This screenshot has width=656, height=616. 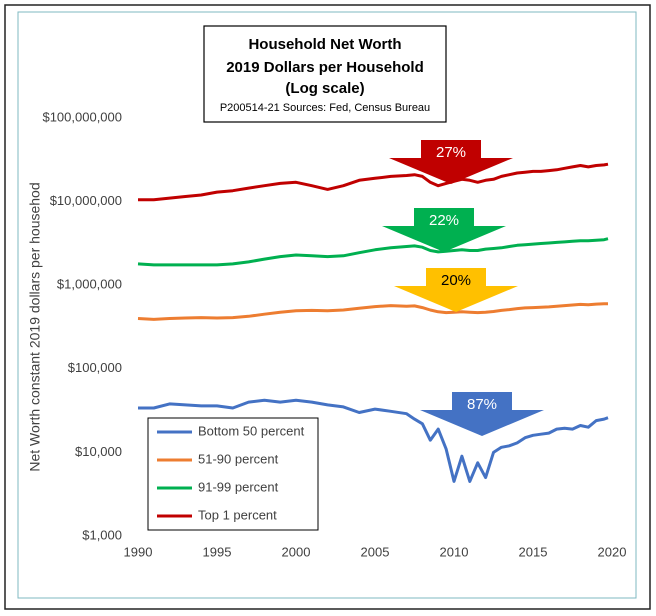 What do you see at coordinates (102, 534) in the screenshot?
I see `y-tick-label: $1,000` at bounding box center [102, 534].